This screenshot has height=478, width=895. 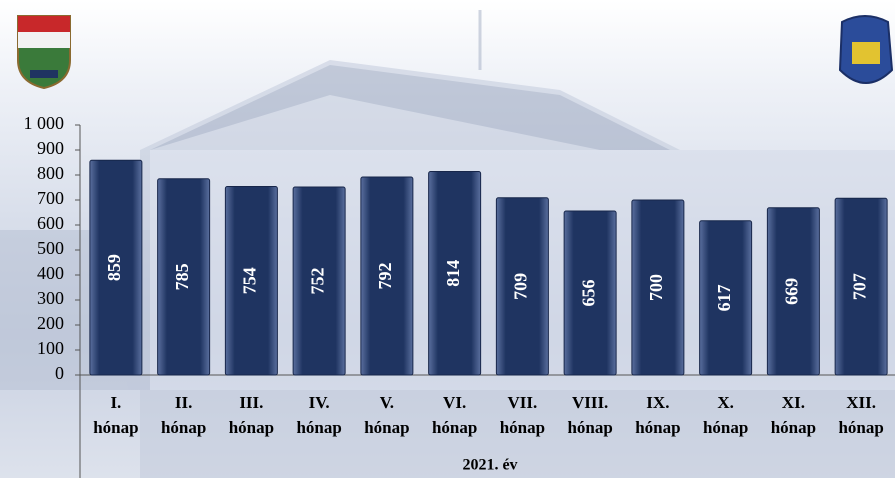 What do you see at coordinates (50, 348) in the screenshot?
I see `y-tick-label: 100` at bounding box center [50, 348].